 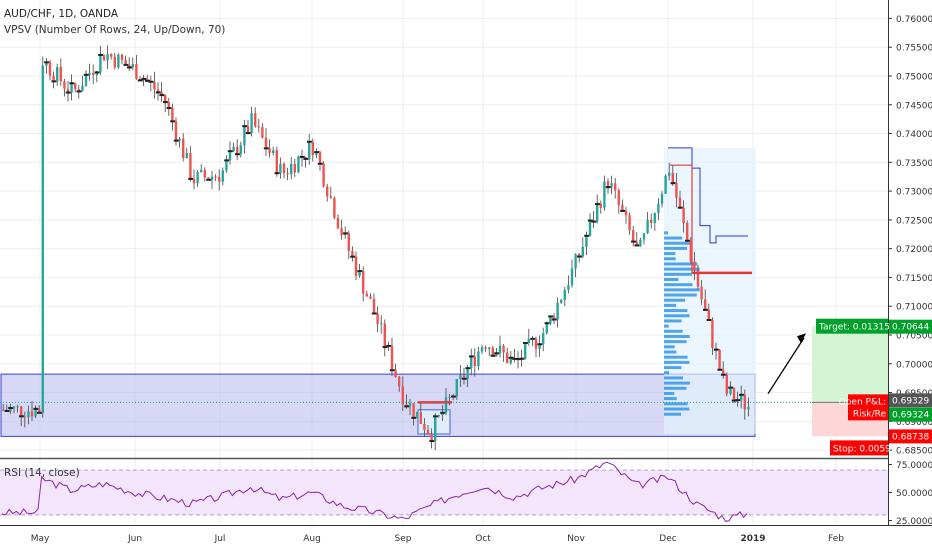 I want to click on price-badge-text: 0.68738, so click(x=910, y=437).